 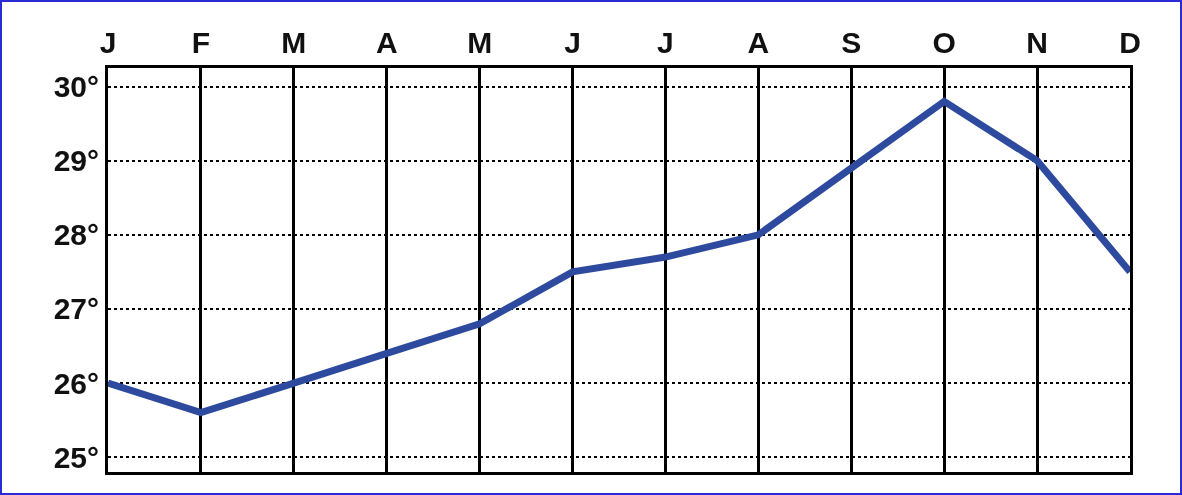 I want to click on x-tick-label: D, so click(x=1130, y=42).